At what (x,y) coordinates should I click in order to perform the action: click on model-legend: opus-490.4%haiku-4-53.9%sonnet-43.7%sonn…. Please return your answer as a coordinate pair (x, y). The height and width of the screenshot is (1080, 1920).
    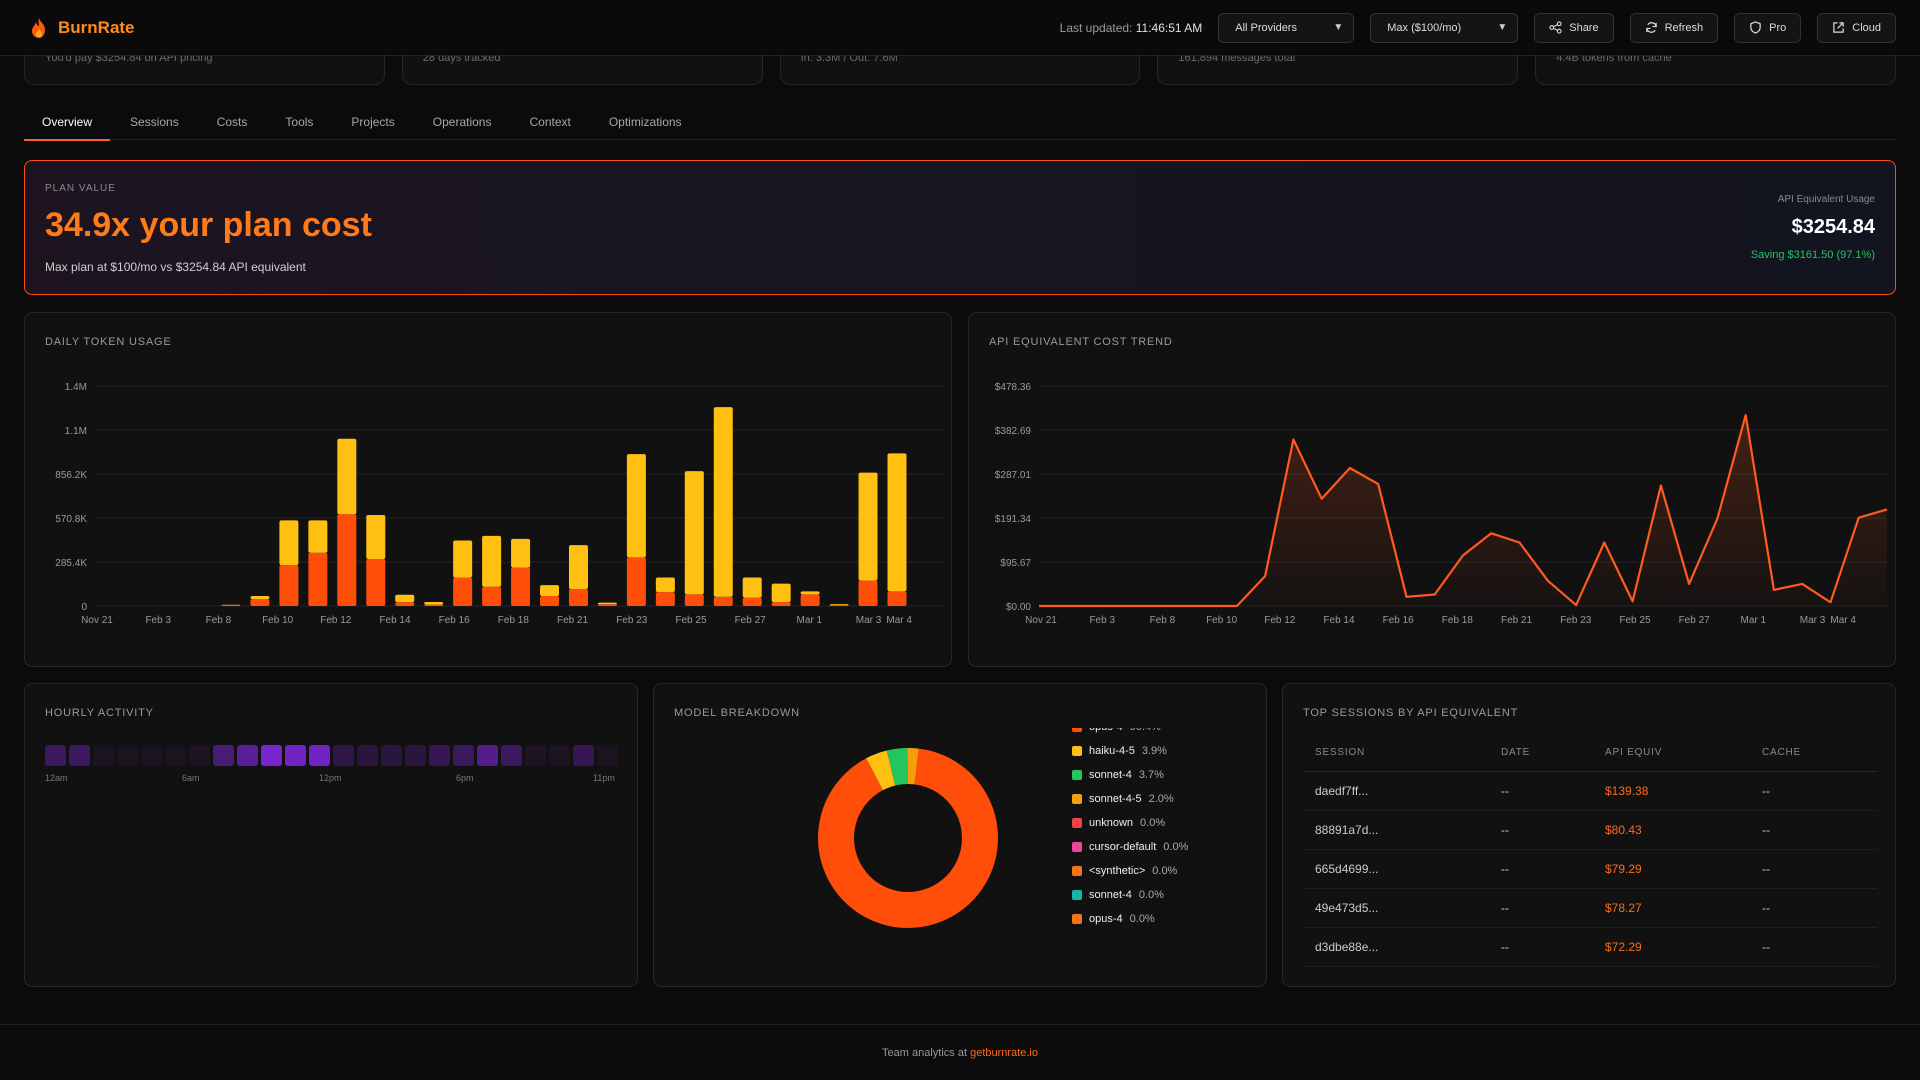
    Looking at the image, I should click on (1167, 833).